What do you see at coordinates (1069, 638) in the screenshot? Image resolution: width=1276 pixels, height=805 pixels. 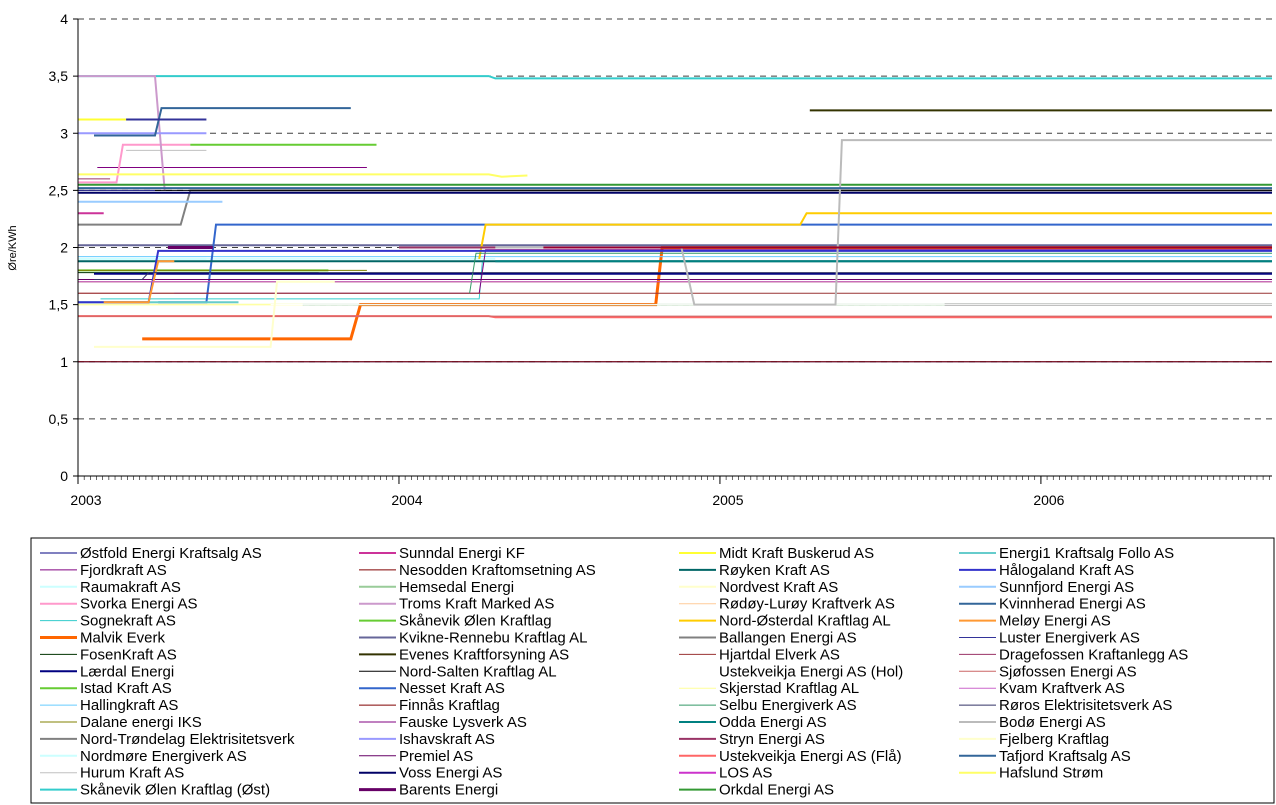 I see `legend-label: Luster Energiverk AS` at bounding box center [1069, 638].